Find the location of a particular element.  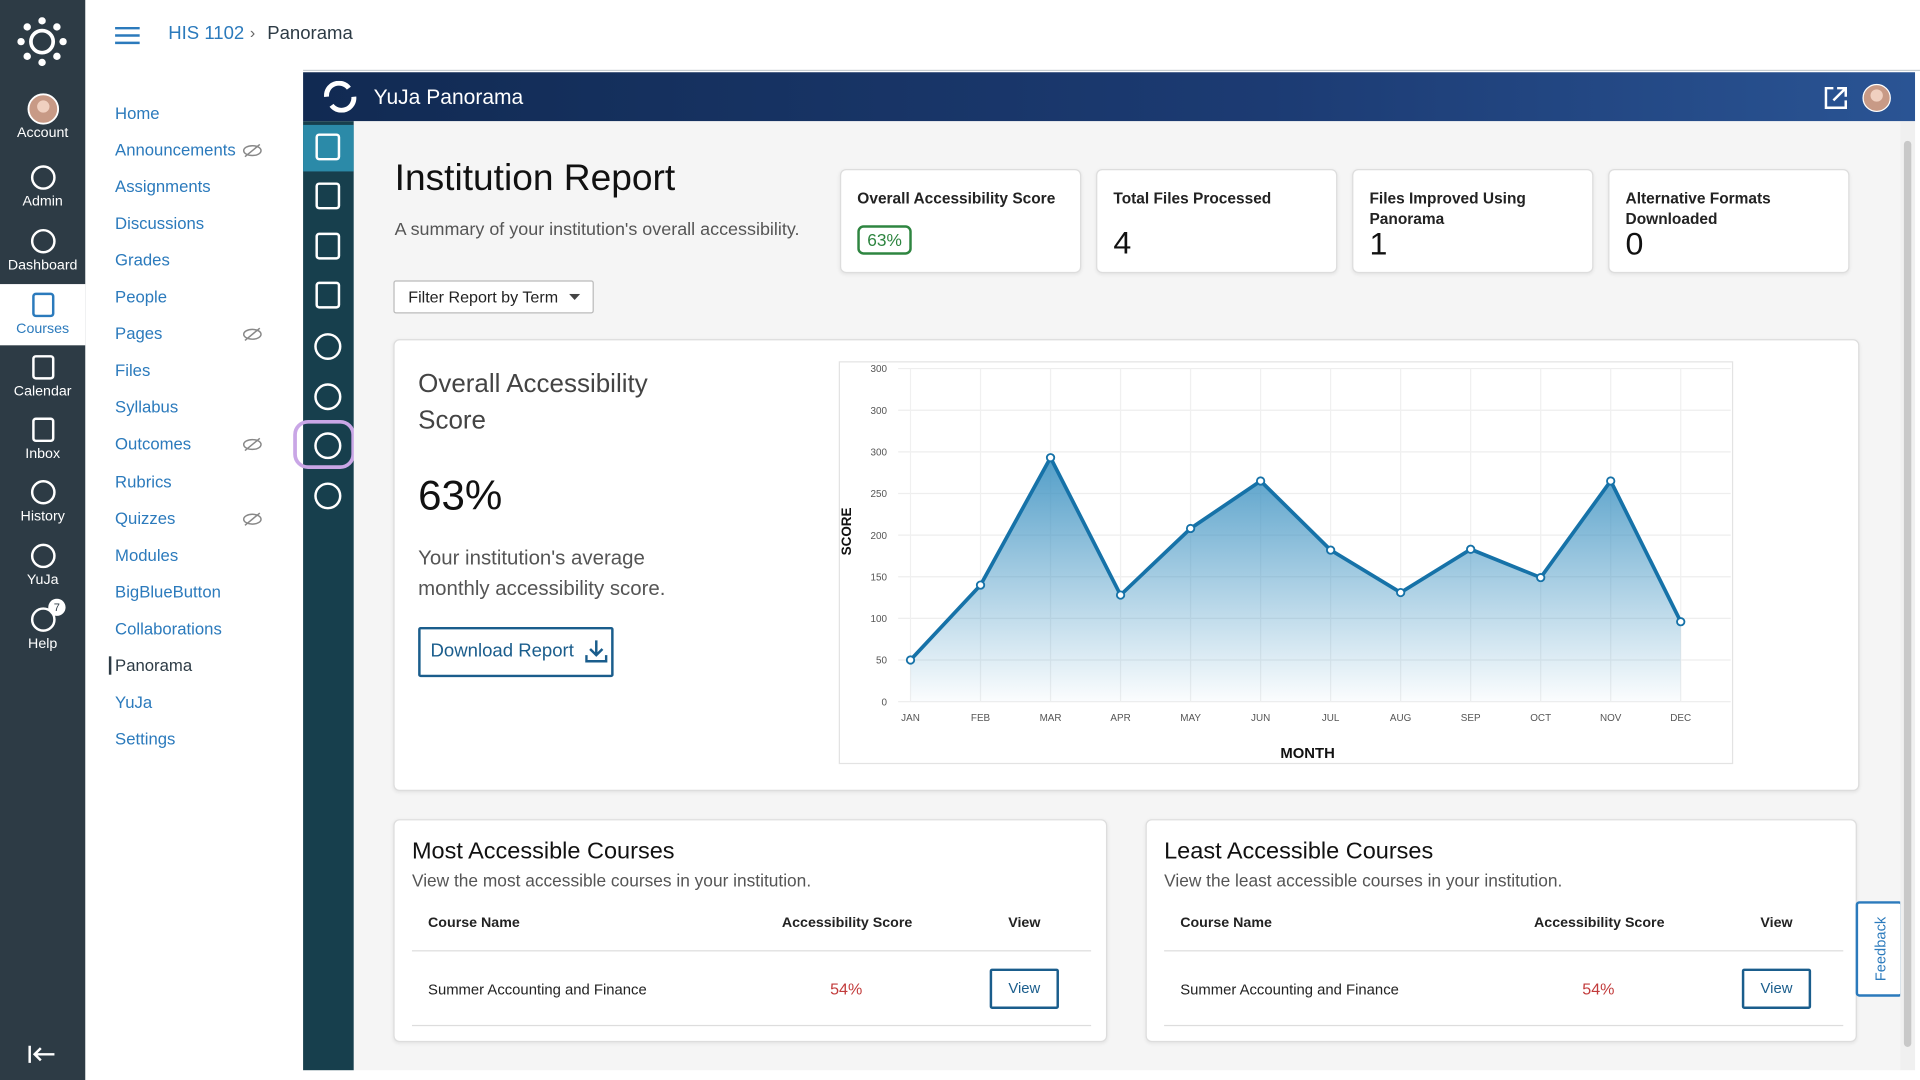

app-rail is located at coordinates (324, 596).